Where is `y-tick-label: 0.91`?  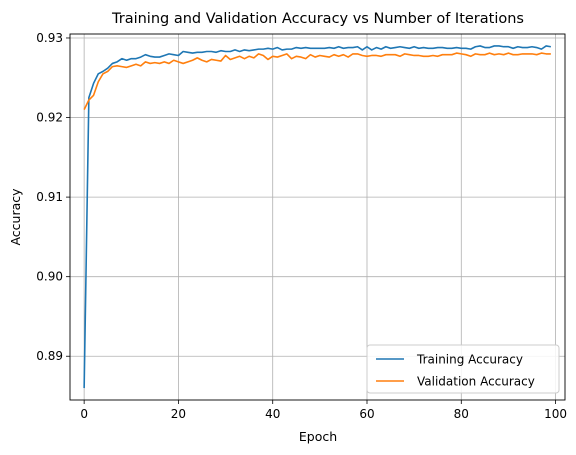
y-tick-label: 0.91 is located at coordinates (49, 197).